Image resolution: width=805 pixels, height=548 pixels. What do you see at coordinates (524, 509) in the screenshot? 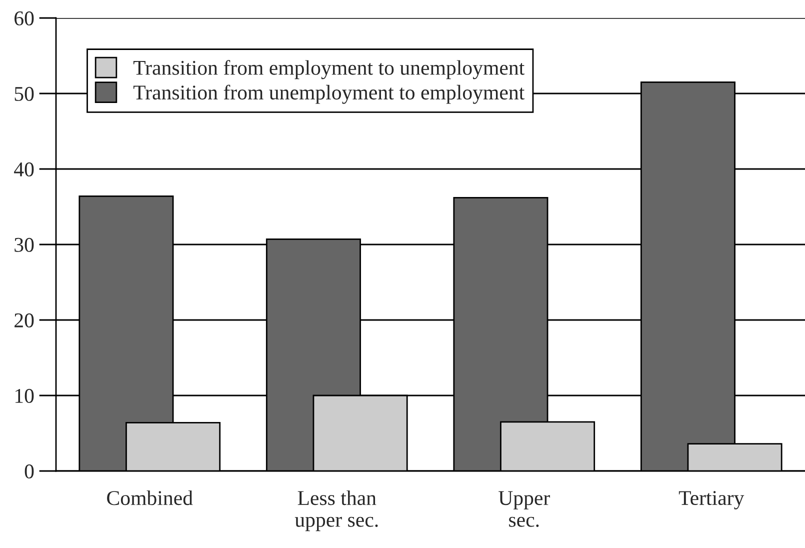
I see `x-tick-label: Upper sec.` at bounding box center [524, 509].